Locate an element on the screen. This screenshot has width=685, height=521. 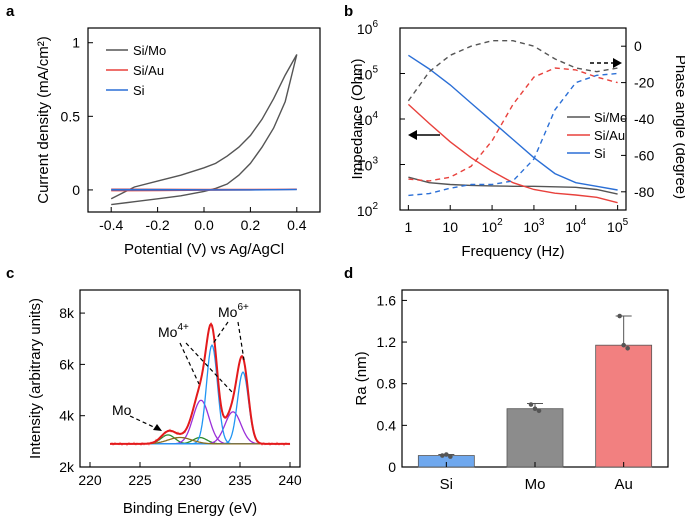
a-series-si-mo is located at coordinates (204, 130).